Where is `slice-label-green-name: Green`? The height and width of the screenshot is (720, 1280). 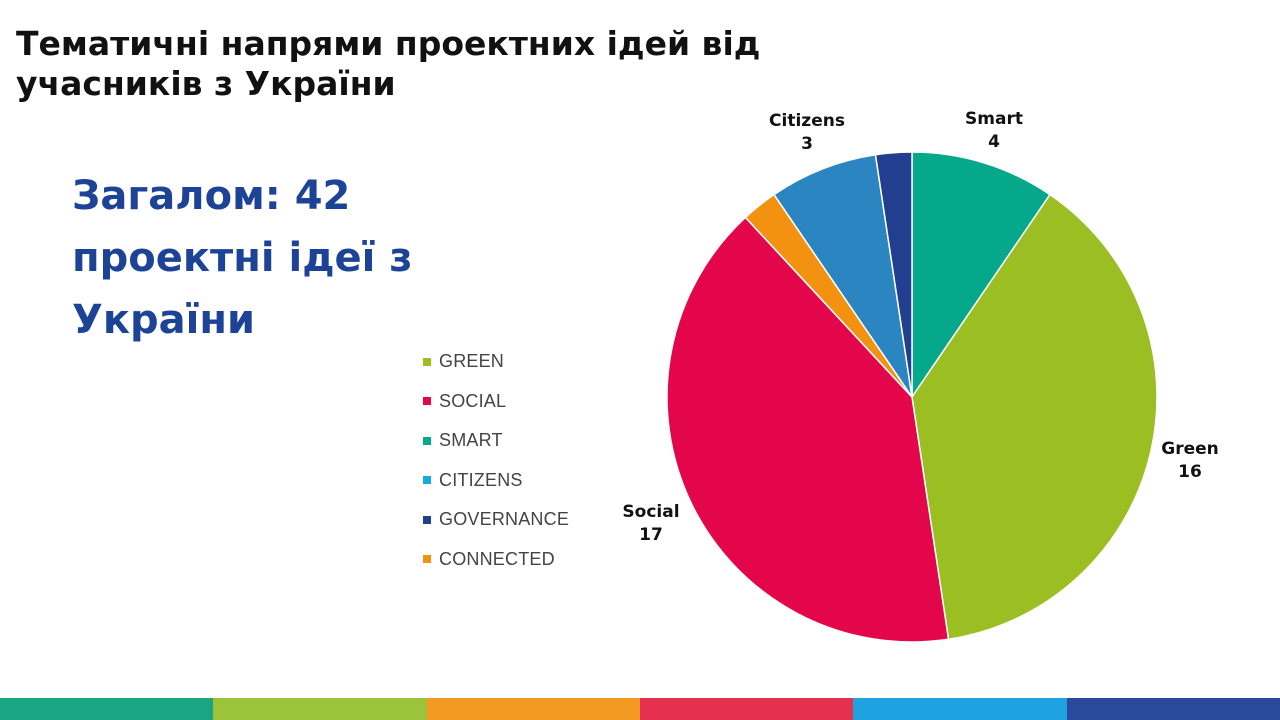 slice-label-green-name: Green is located at coordinates (1190, 449).